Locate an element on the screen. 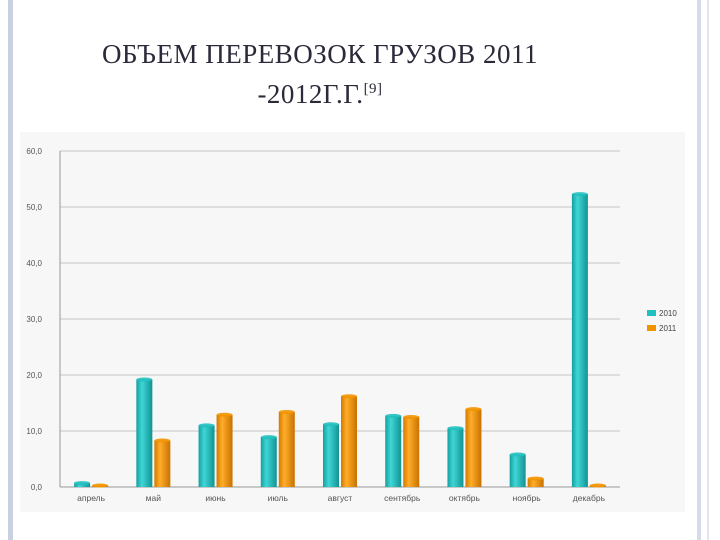 The width and height of the screenshot is (720, 540). x-category-label: сентябрь is located at coordinates (402, 498).